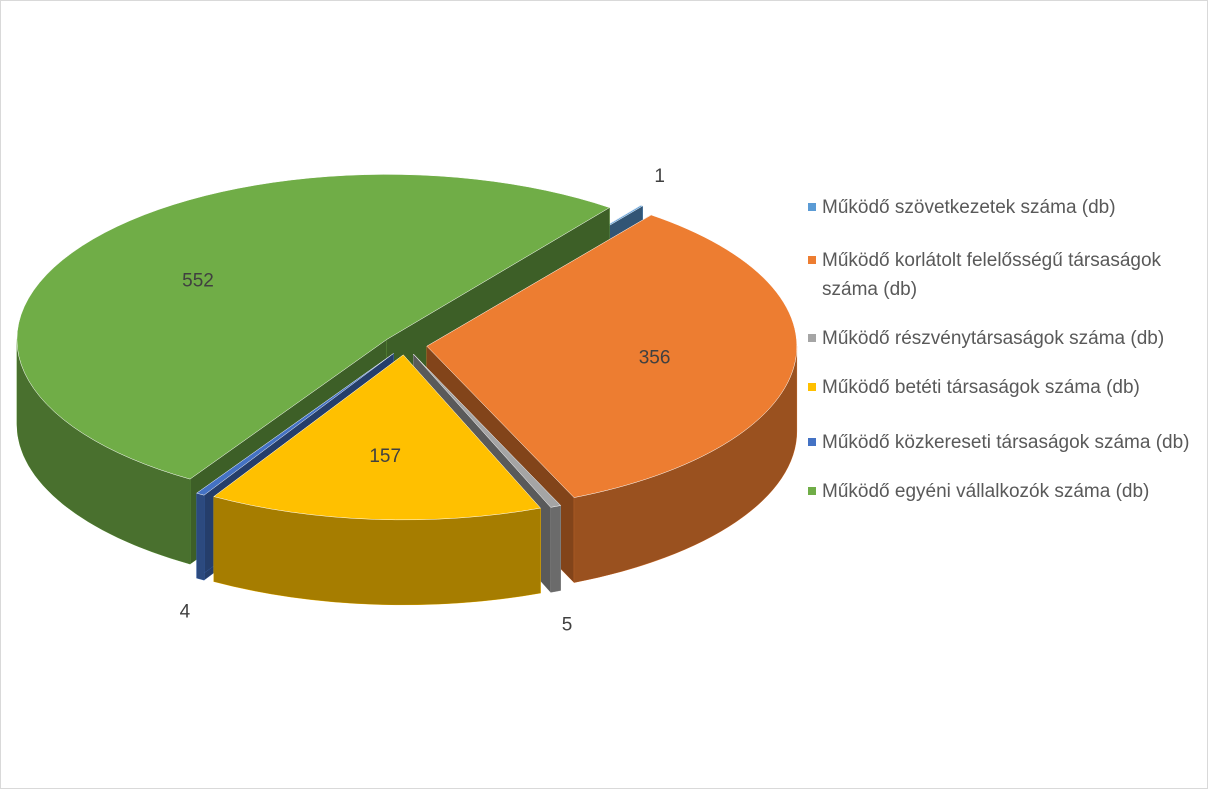 The height and width of the screenshot is (789, 1208). I want to click on legend-label: Működő részvénytársaságok száma (db), so click(993, 338).